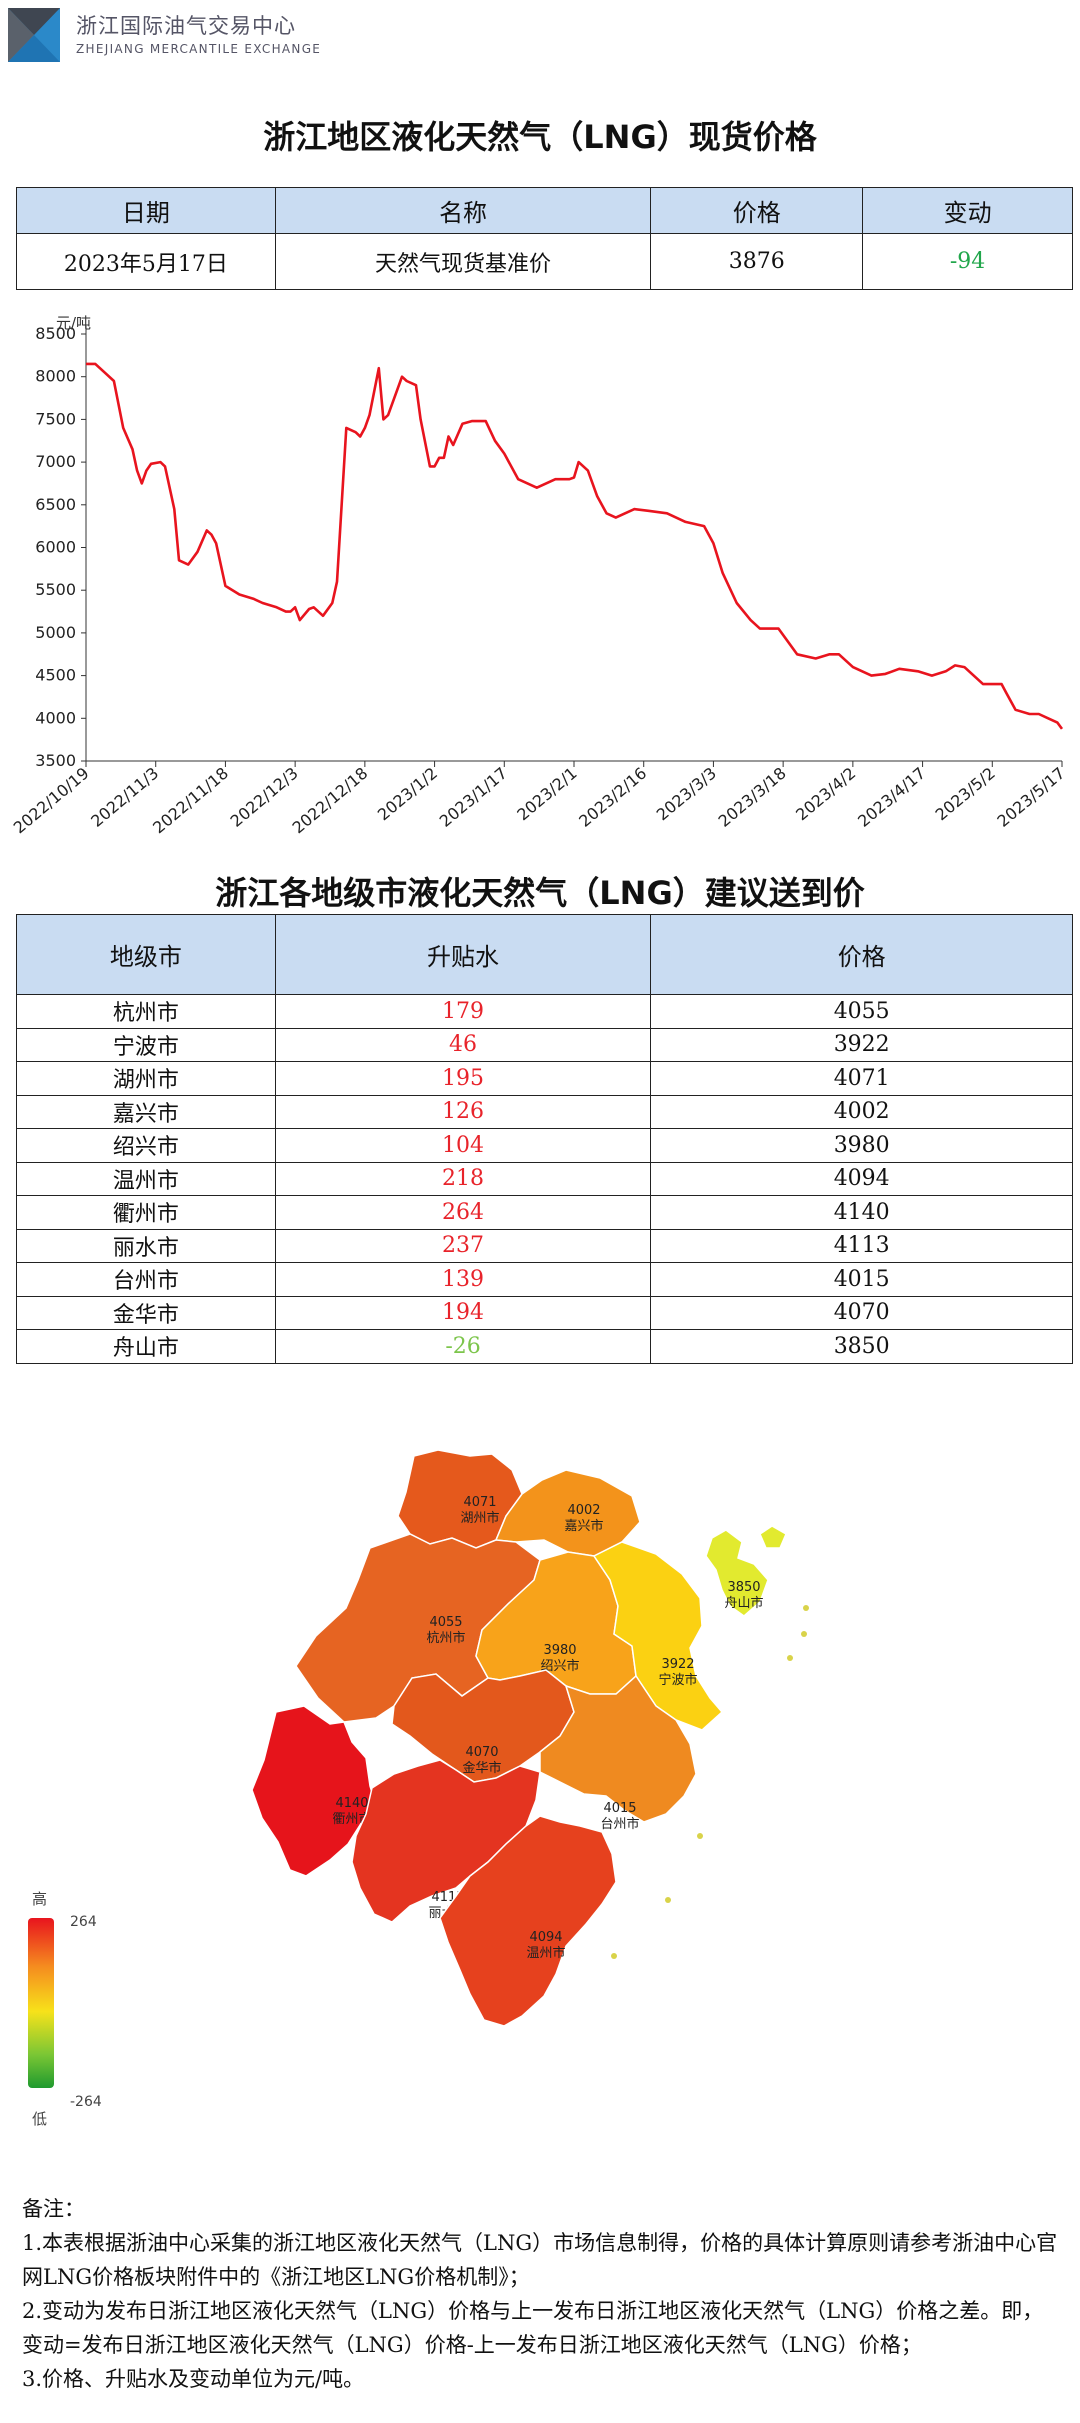 The width and height of the screenshot is (1080, 2423). Describe the element at coordinates (473, 797) in the screenshot. I see `x-tick-label: 2023/1/17` at that location.